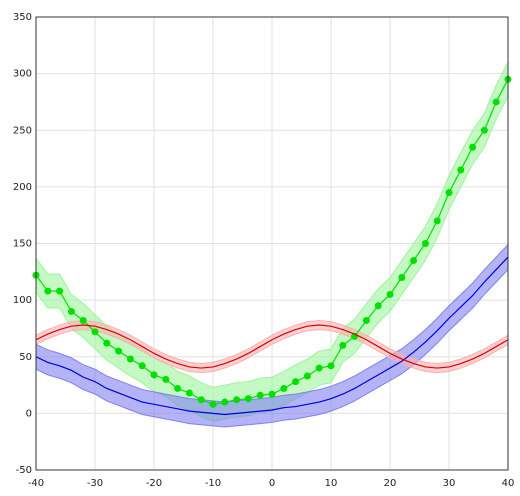 The image size is (520, 496). I want to click on x-tick-label: 10, so click(331, 483).